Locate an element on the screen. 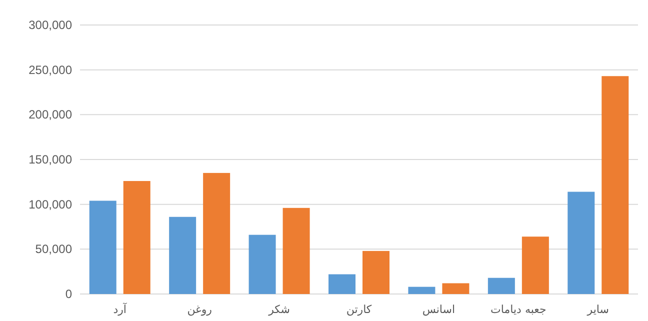 This screenshot has width=648, height=321. y-tick-label: 0 is located at coordinates (68, 294).